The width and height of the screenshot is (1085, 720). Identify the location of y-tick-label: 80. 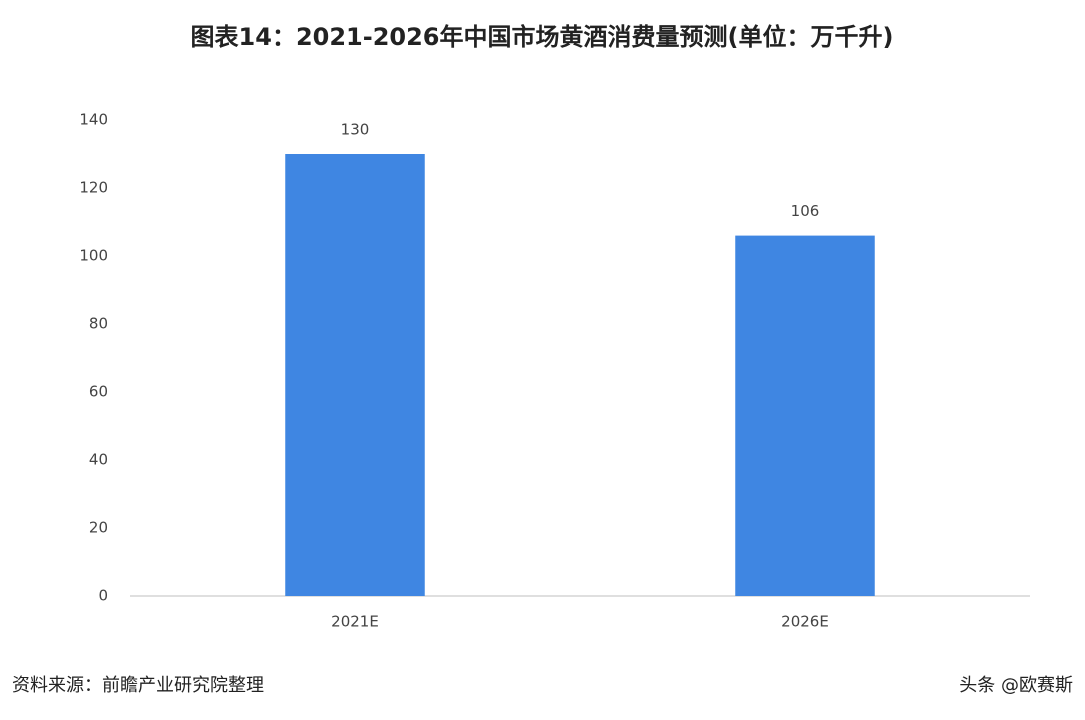
(98, 324).